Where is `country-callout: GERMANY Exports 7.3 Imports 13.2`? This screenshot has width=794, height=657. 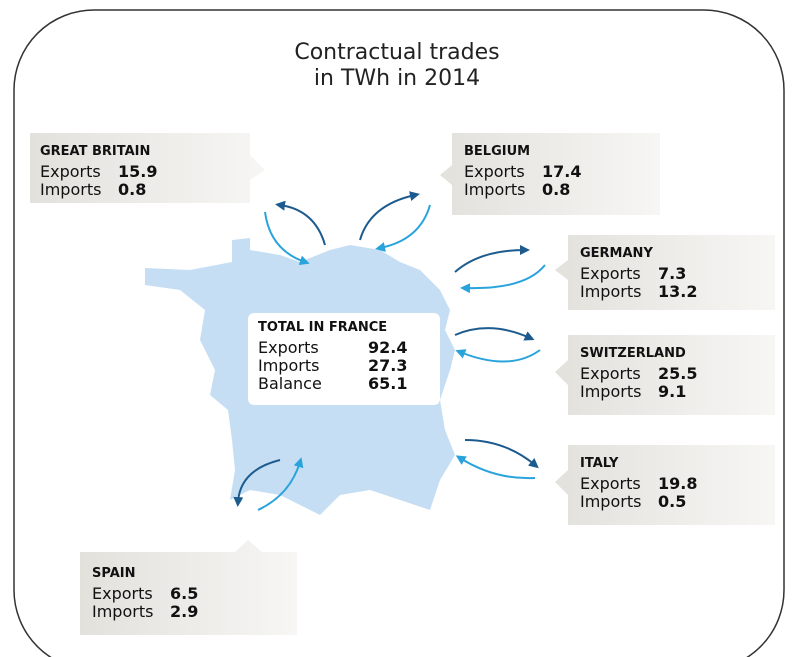
country-callout: GERMANY Exports 7.3 Imports 13.2 is located at coordinates (638, 273).